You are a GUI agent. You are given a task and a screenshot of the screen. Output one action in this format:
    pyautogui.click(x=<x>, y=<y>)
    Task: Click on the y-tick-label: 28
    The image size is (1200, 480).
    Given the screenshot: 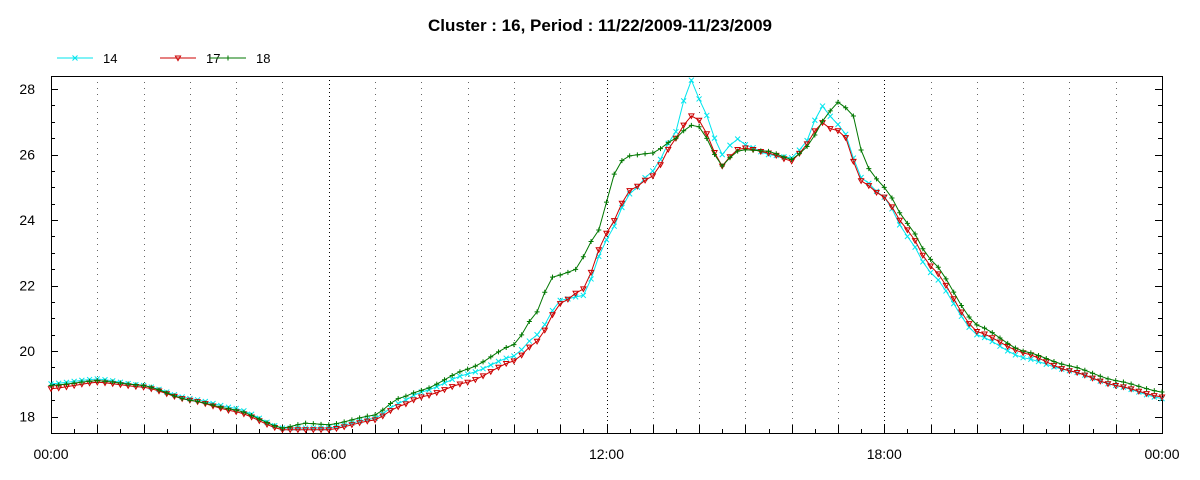 What is the action you would take?
    pyautogui.click(x=27, y=89)
    